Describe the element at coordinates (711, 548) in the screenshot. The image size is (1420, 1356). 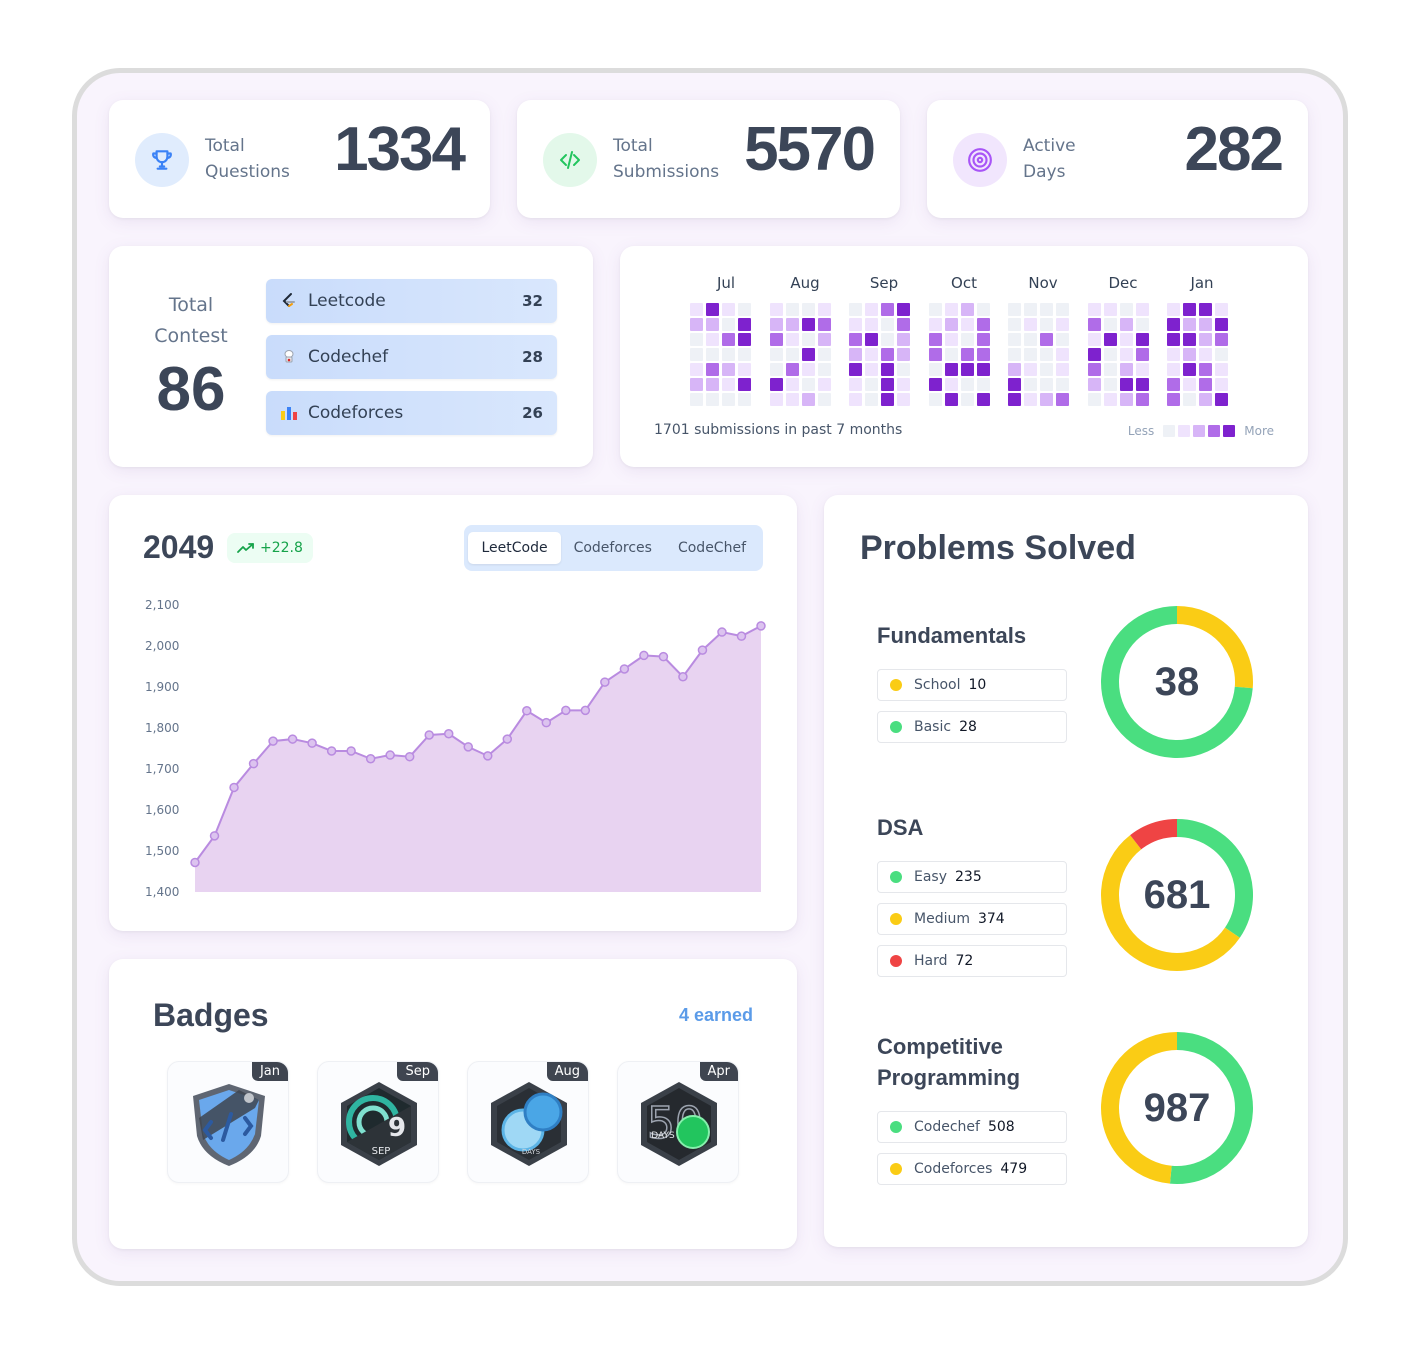
I see `tab-codechef: CodeChef` at that location.